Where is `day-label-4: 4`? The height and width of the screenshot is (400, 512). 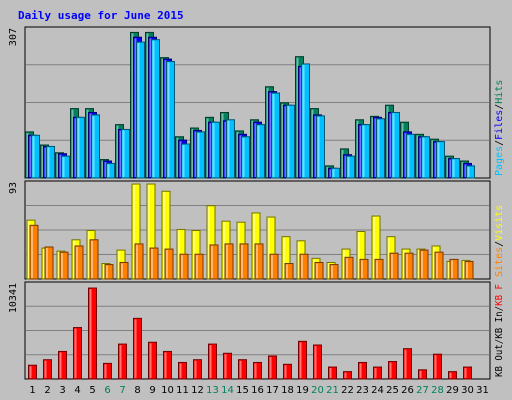
day-label-4: 4 is located at coordinates (77, 390).